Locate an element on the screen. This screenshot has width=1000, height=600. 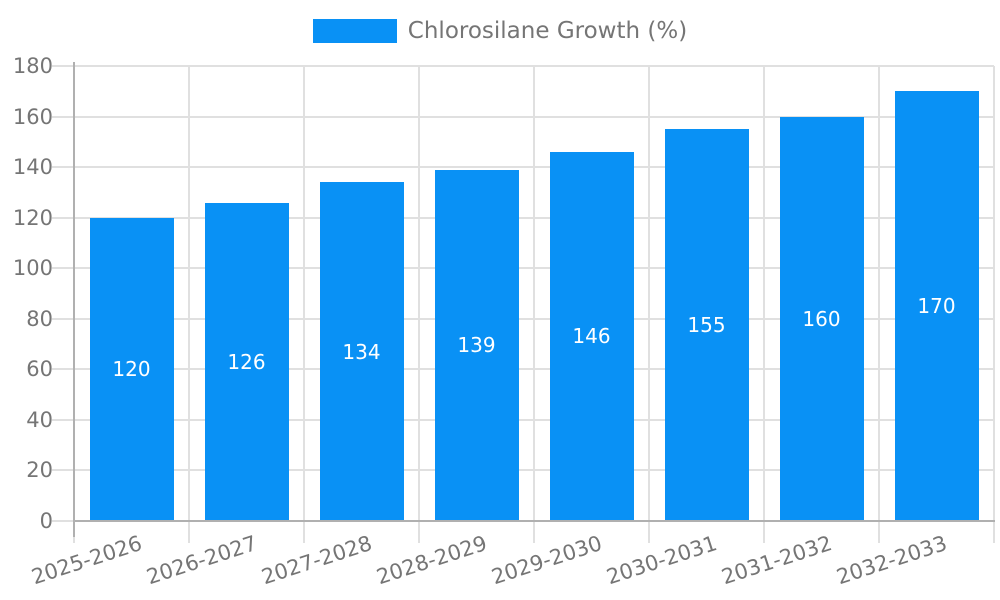
bar-value-label: 120 is located at coordinates (131, 369).